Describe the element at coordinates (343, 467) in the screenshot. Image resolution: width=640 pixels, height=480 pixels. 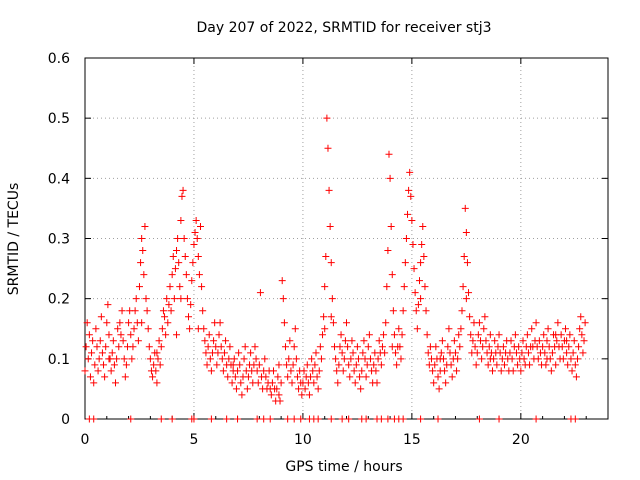
I see `x-axis-label: GPS time / hours` at that location.